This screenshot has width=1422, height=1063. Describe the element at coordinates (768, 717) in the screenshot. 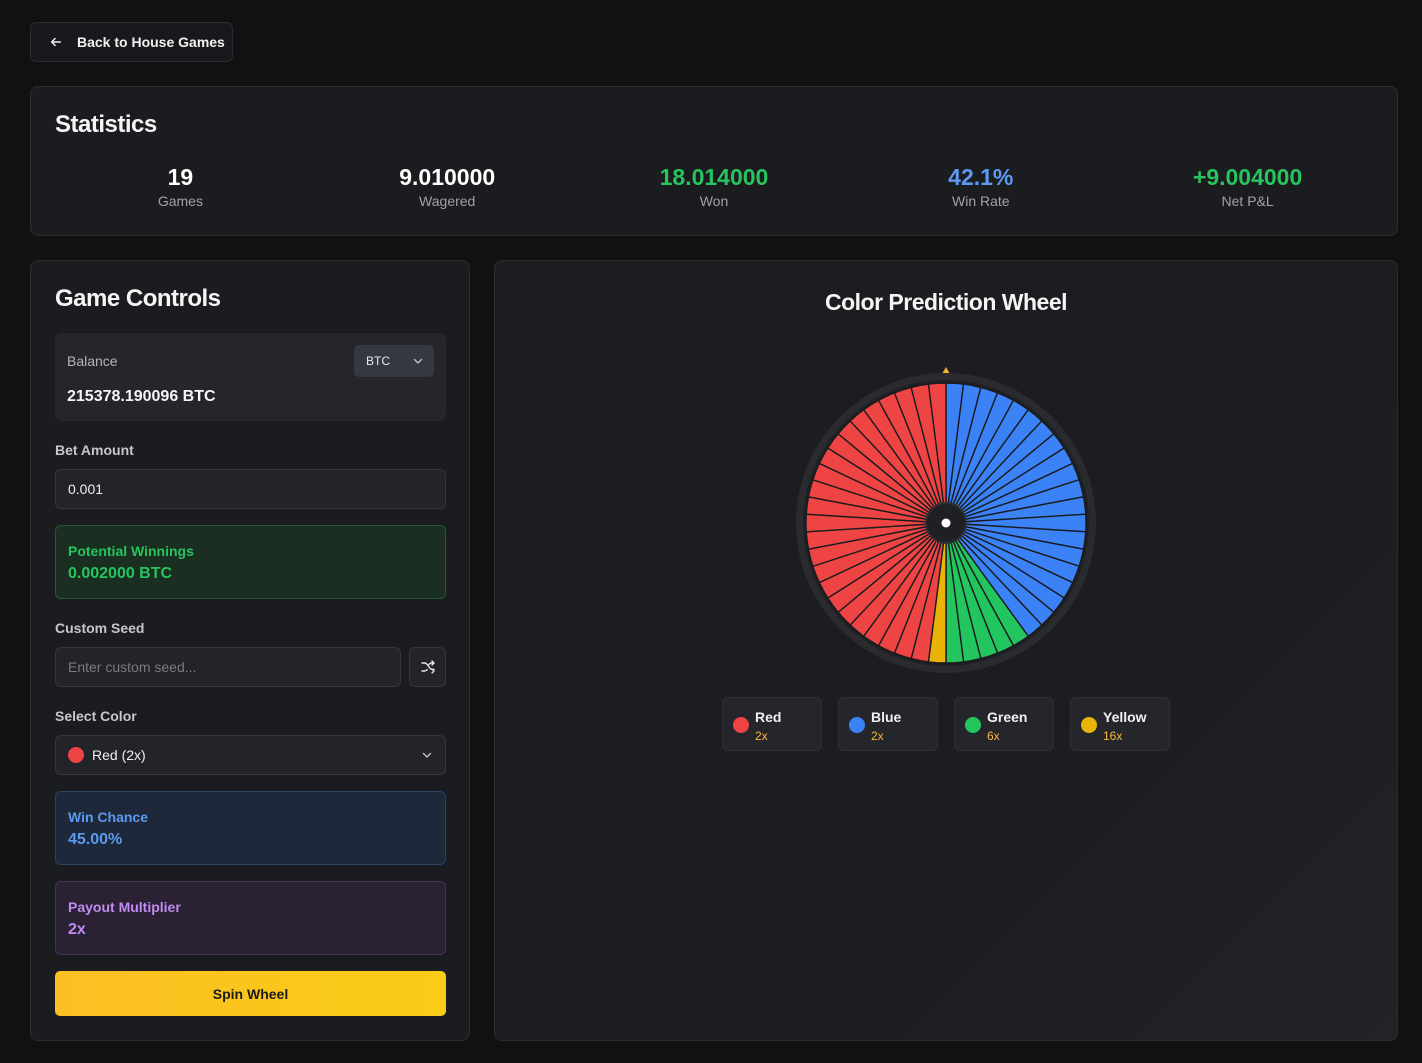

I see `legend-name: Red` at that location.